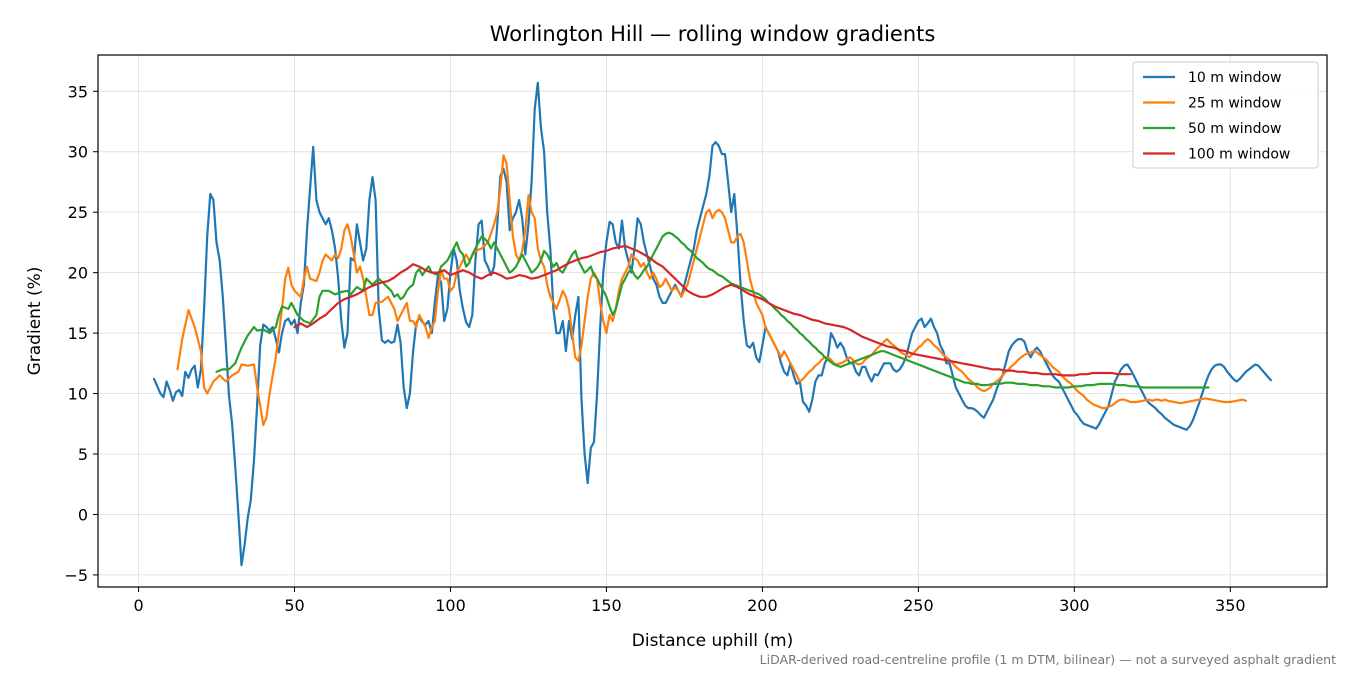  Describe the element at coordinates (1239, 155) in the screenshot. I see `legend-label: 100 m window` at that location.